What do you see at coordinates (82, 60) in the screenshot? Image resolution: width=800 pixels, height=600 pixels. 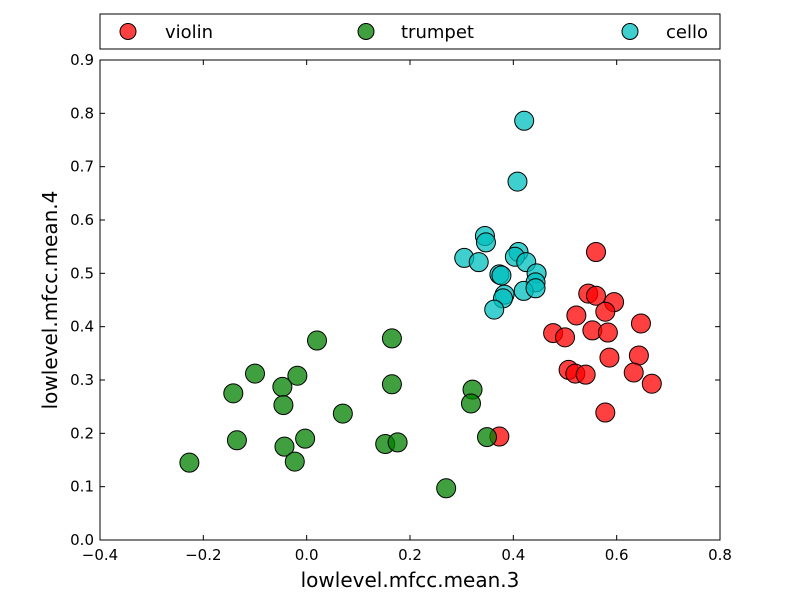 I see `y-tick-label: 0.9` at bounding box center [82, 60].